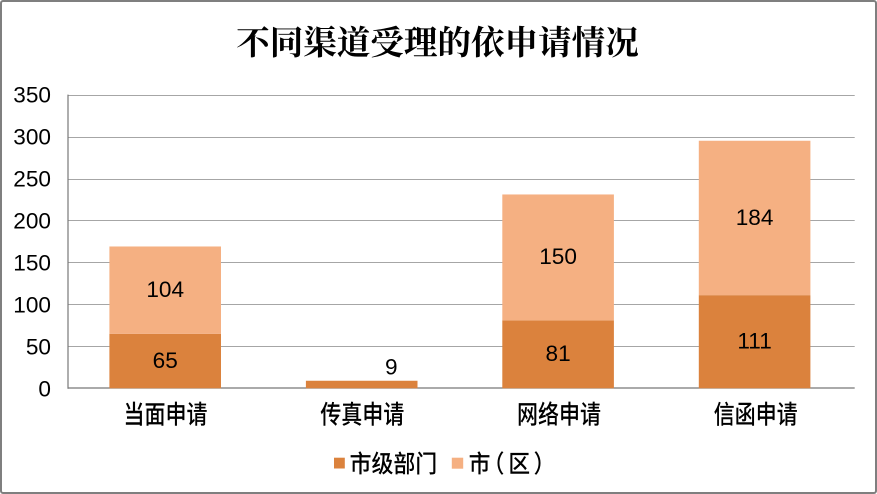  What do you see at coordinates (32, 179) in the screenshot?
I see `svg-text: 250` at bounding box center [32, 179].